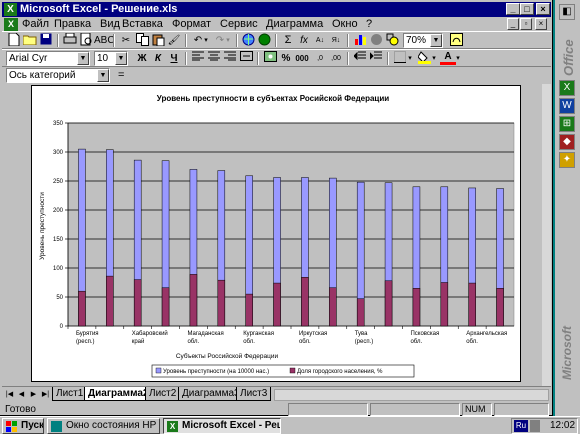 Image resolution: width=580 pixels, height=434 pixels. What do you see at coordinates (320, 58) in the screenshot?
I see `increase-decimal-icon: ,0` at bounding box center [320, 58].